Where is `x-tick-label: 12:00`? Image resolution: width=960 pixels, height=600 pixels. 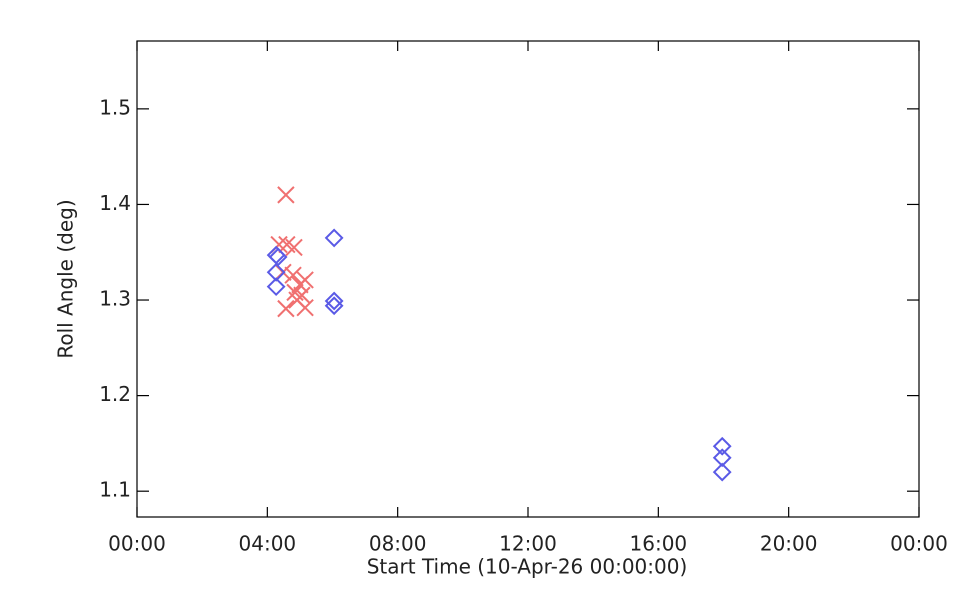 x-tick-label: 12:00 is located at coordinates (528, 544).